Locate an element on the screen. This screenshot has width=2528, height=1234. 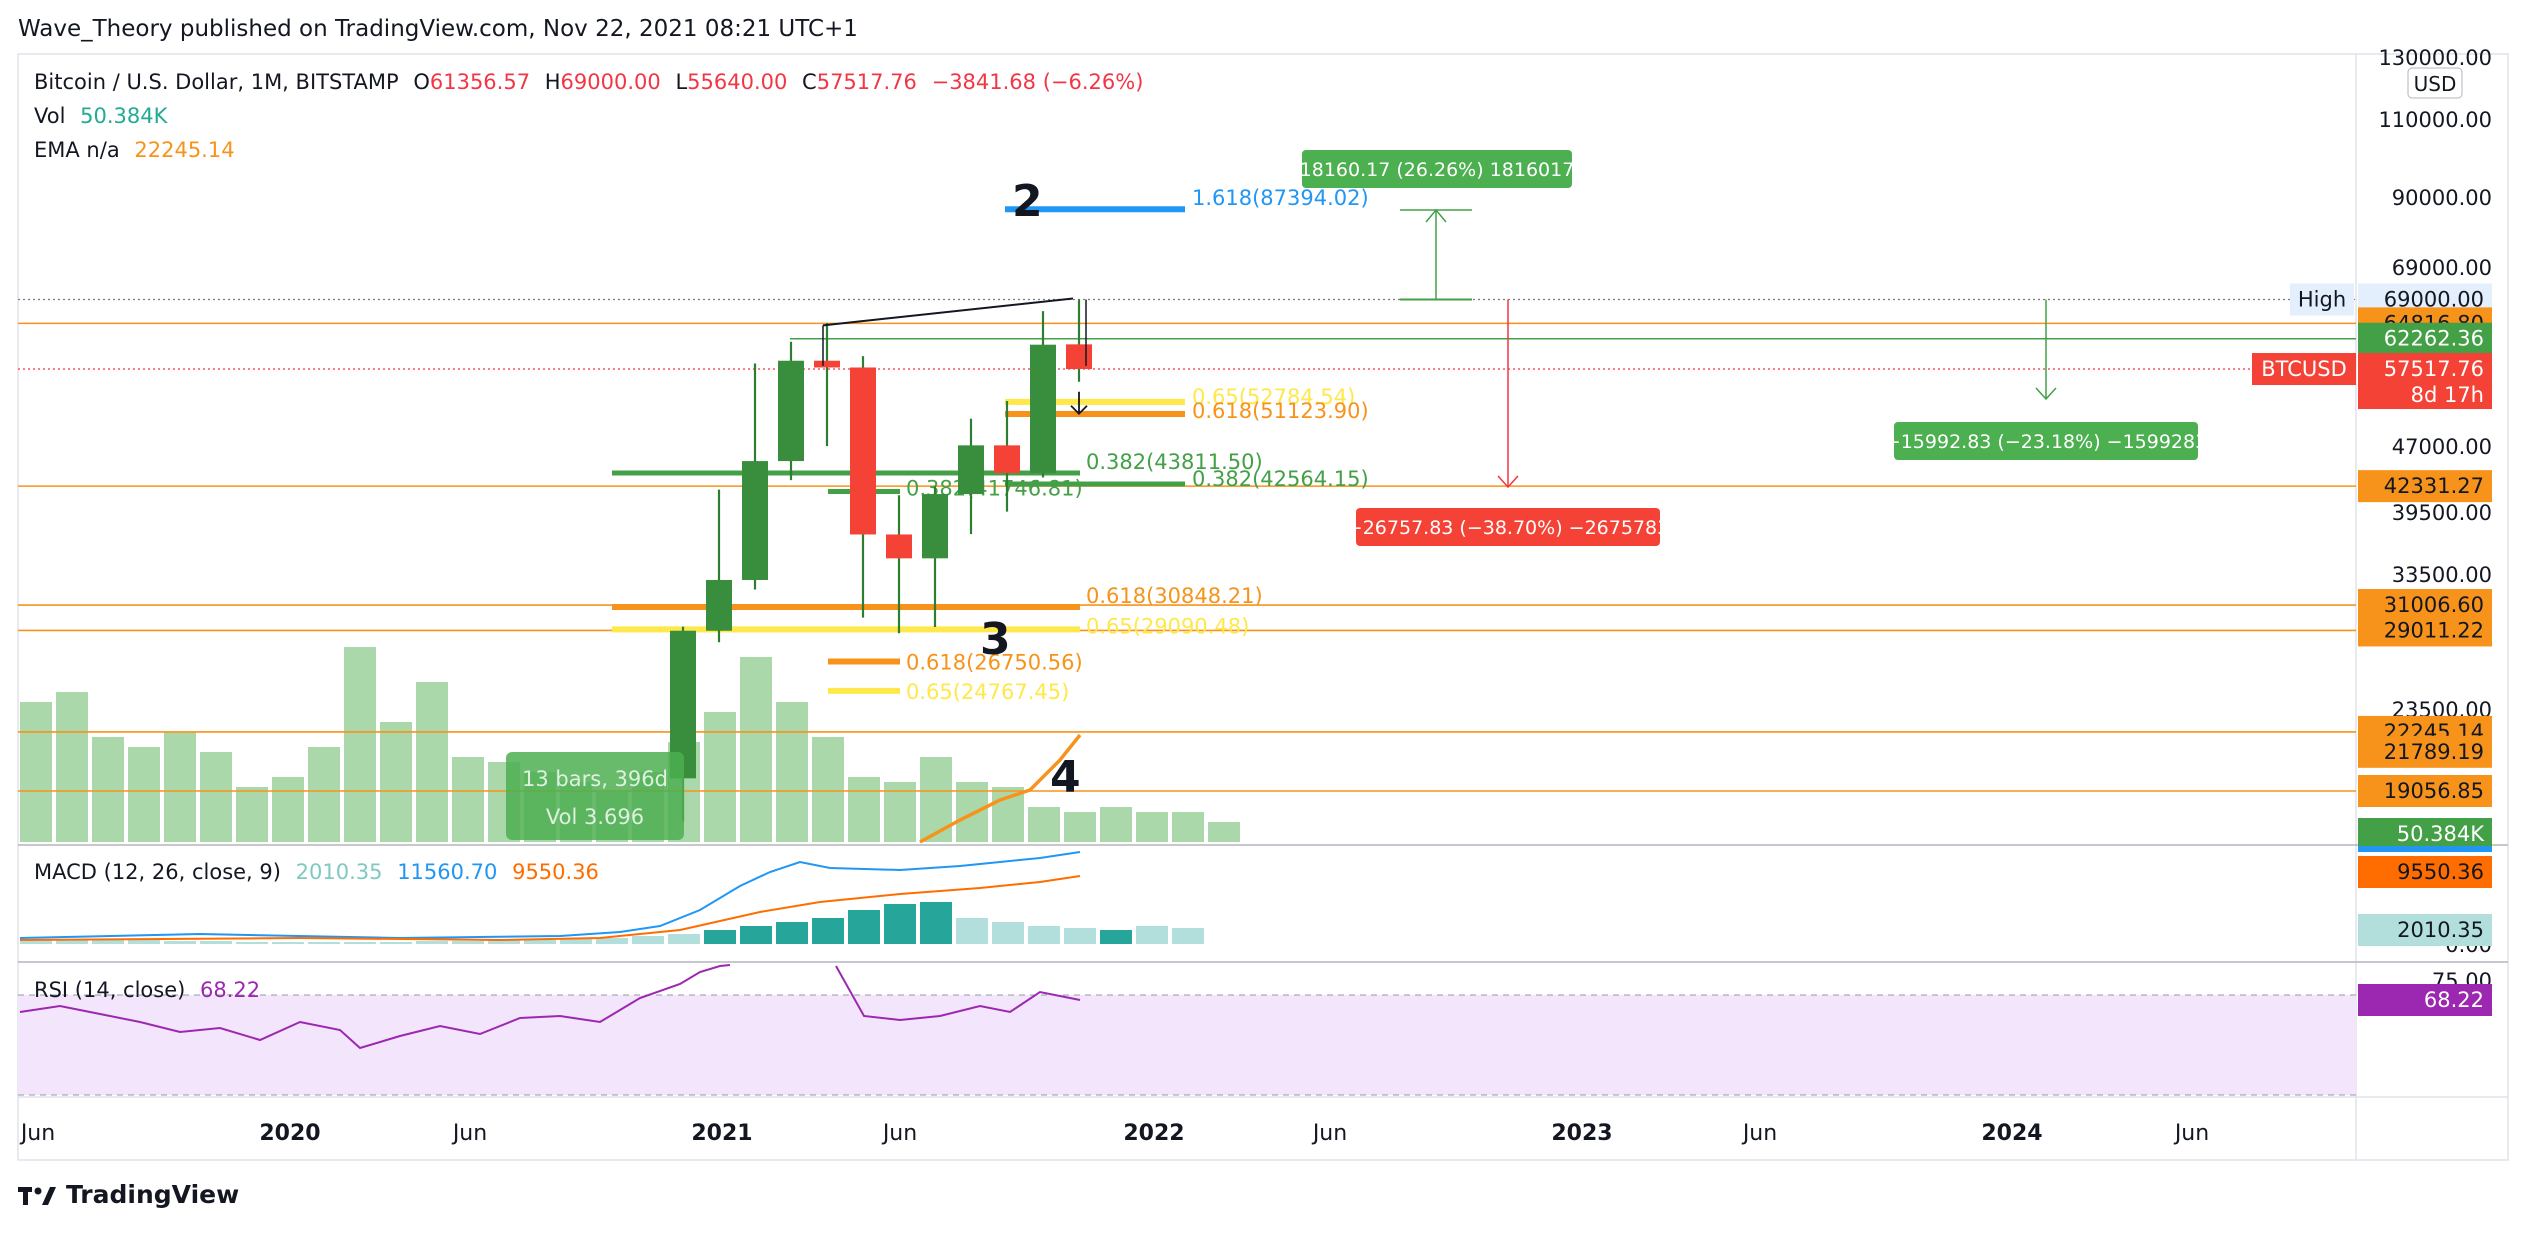
fib-label-065-upper: 0.65(52784.54) is located at coordinates (1273, 397).